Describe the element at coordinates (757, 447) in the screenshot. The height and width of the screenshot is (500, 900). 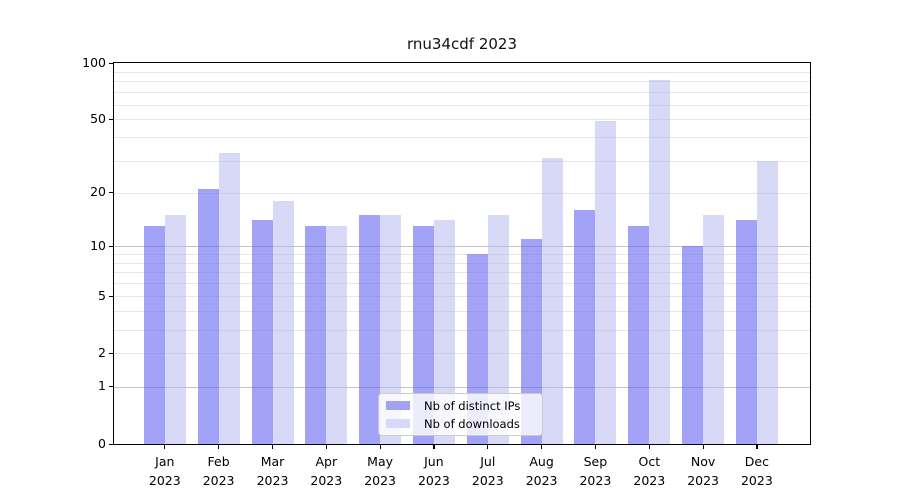
I see `x-tick-dec` at that location.